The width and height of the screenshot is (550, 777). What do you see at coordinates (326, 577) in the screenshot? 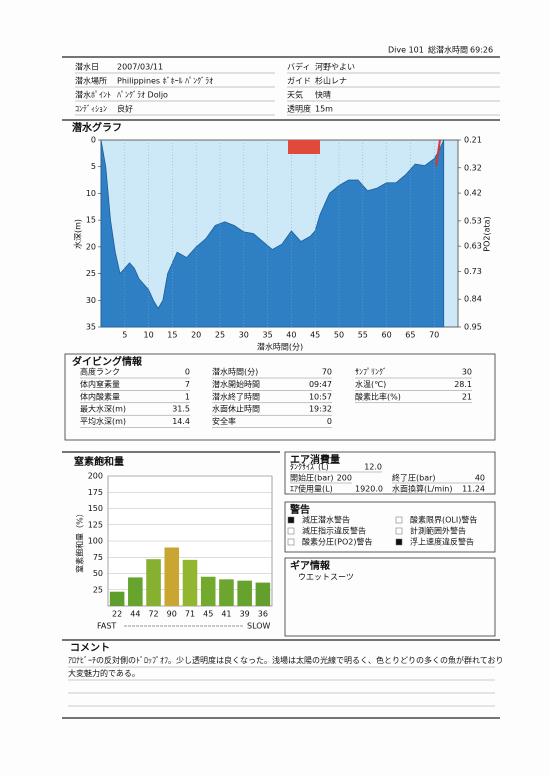
I see `gear-item: ウエットスーツ` at bounding box center [326, 577].